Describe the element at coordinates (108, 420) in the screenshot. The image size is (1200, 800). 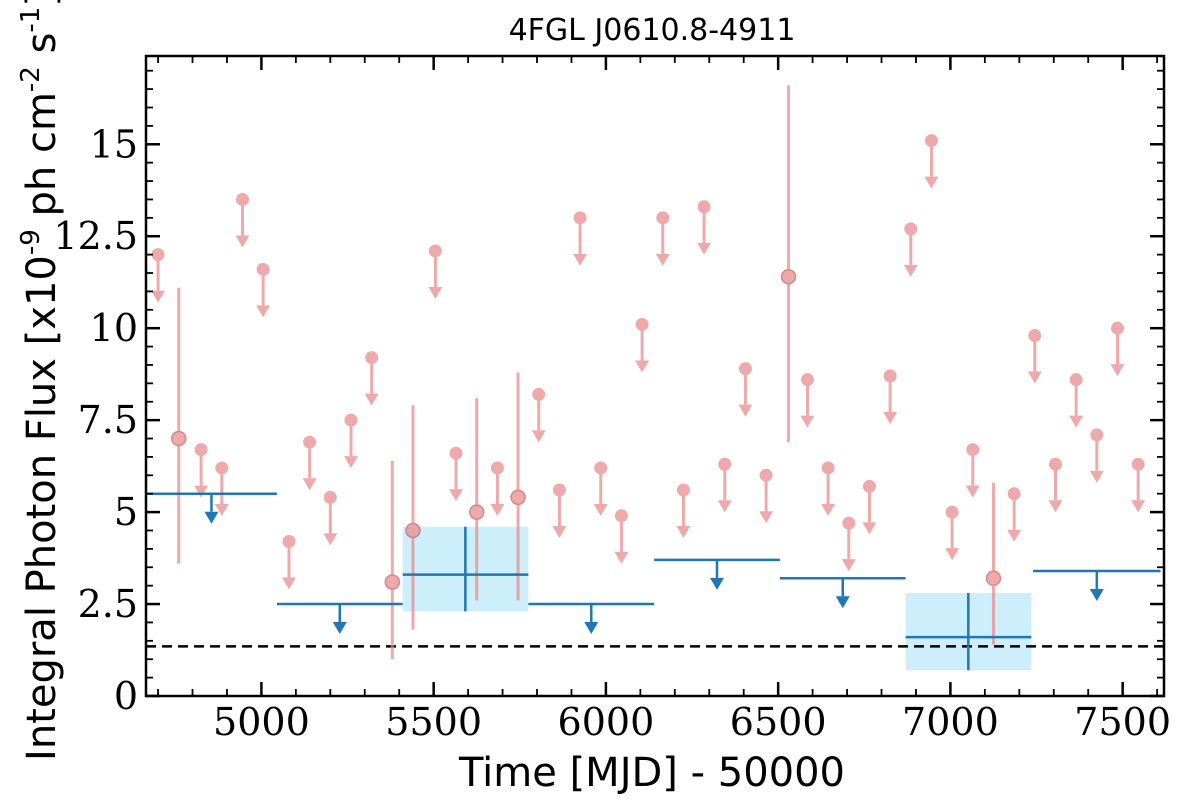
I see `y-tick-label: 7.5` at that location.